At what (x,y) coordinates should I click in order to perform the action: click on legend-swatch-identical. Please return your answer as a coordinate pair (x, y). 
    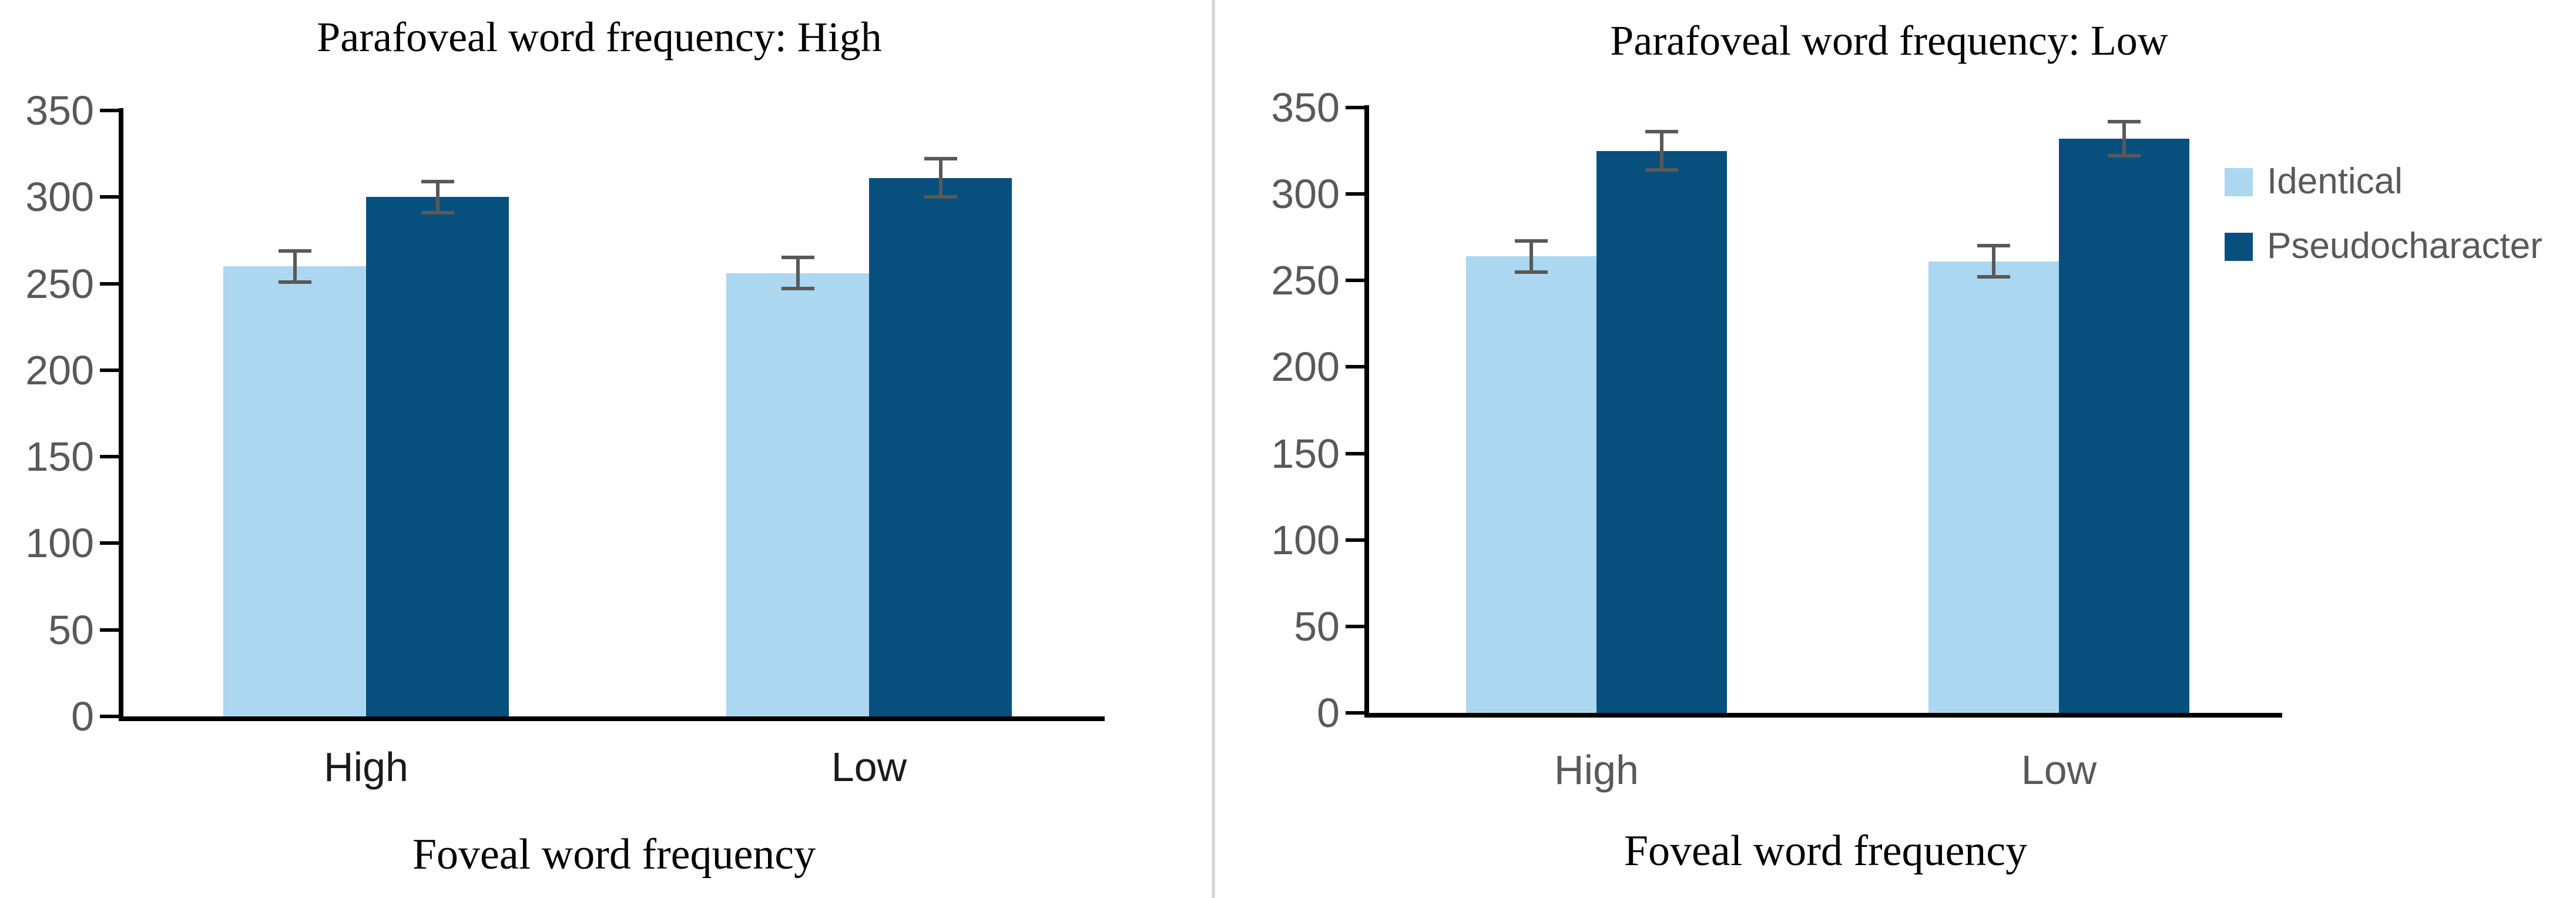
    Looking at the image, I should click on (2239, 182).